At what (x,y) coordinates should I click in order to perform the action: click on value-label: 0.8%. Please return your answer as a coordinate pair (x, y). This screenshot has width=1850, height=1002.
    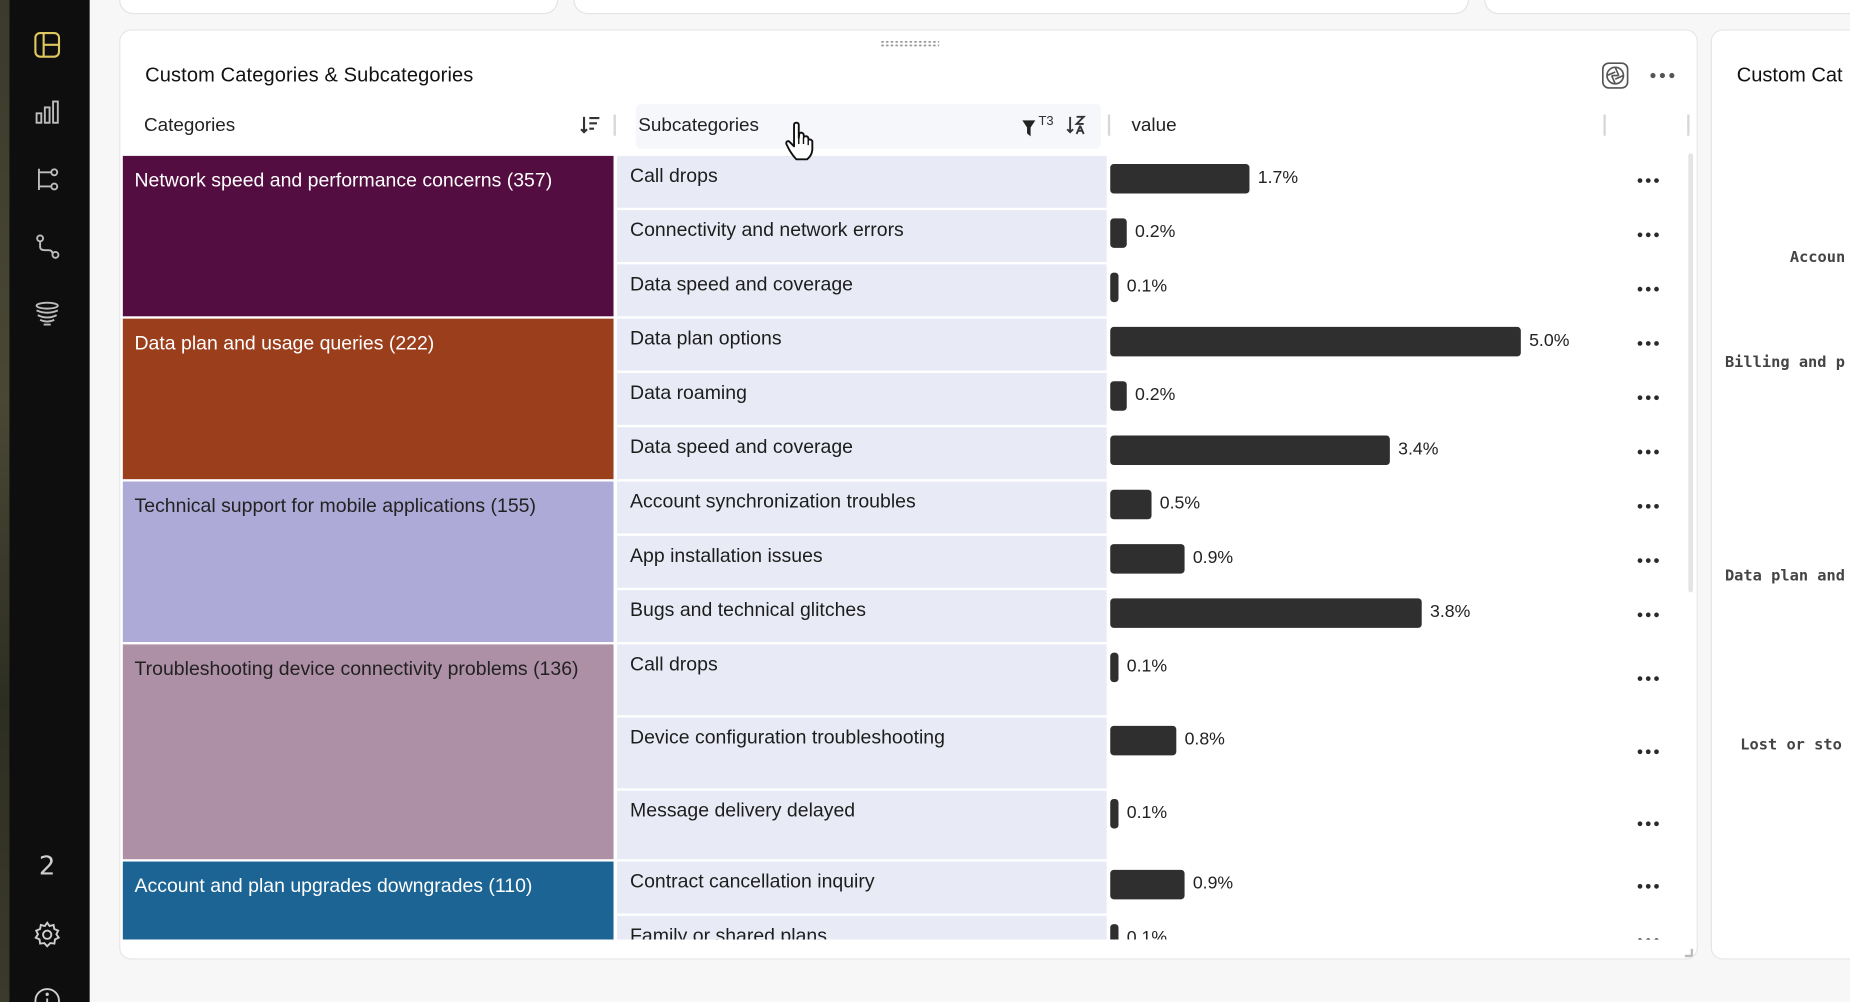
    Looking at the image, I should click on (1204, 739).